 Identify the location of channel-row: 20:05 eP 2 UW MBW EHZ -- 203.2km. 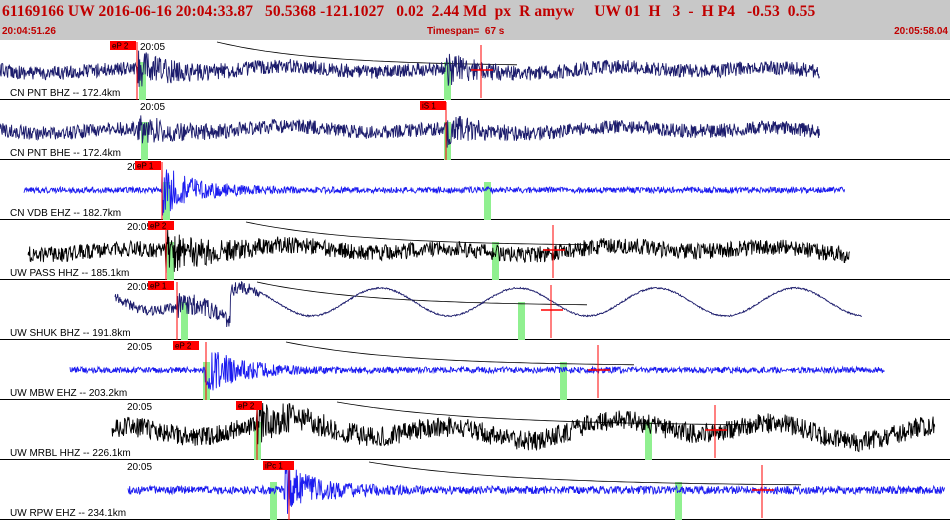
(475, 370).